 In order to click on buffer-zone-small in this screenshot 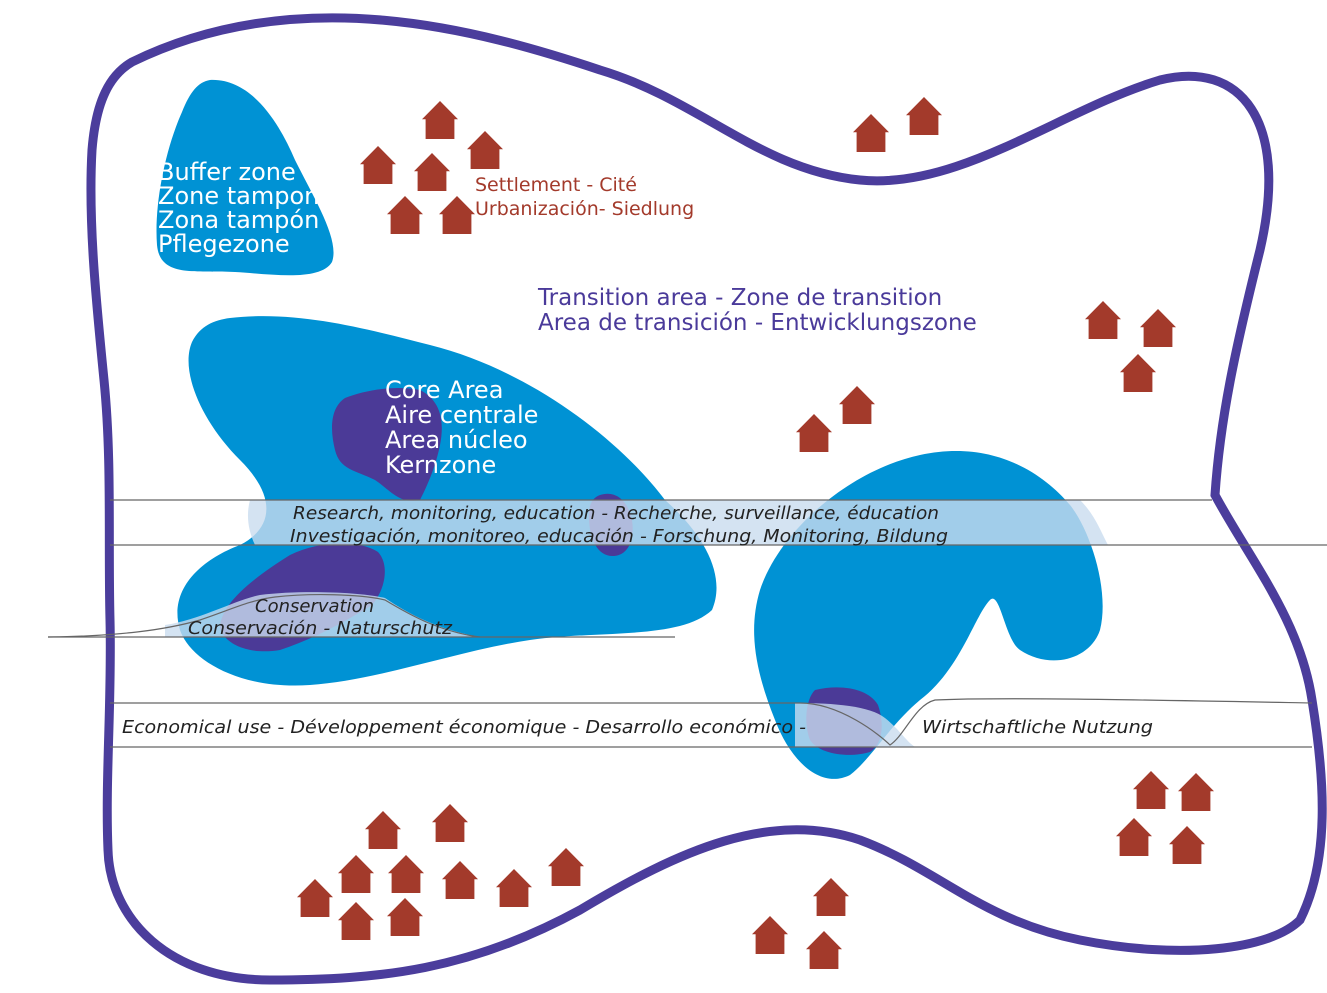, I will do `click(245, 177)`.